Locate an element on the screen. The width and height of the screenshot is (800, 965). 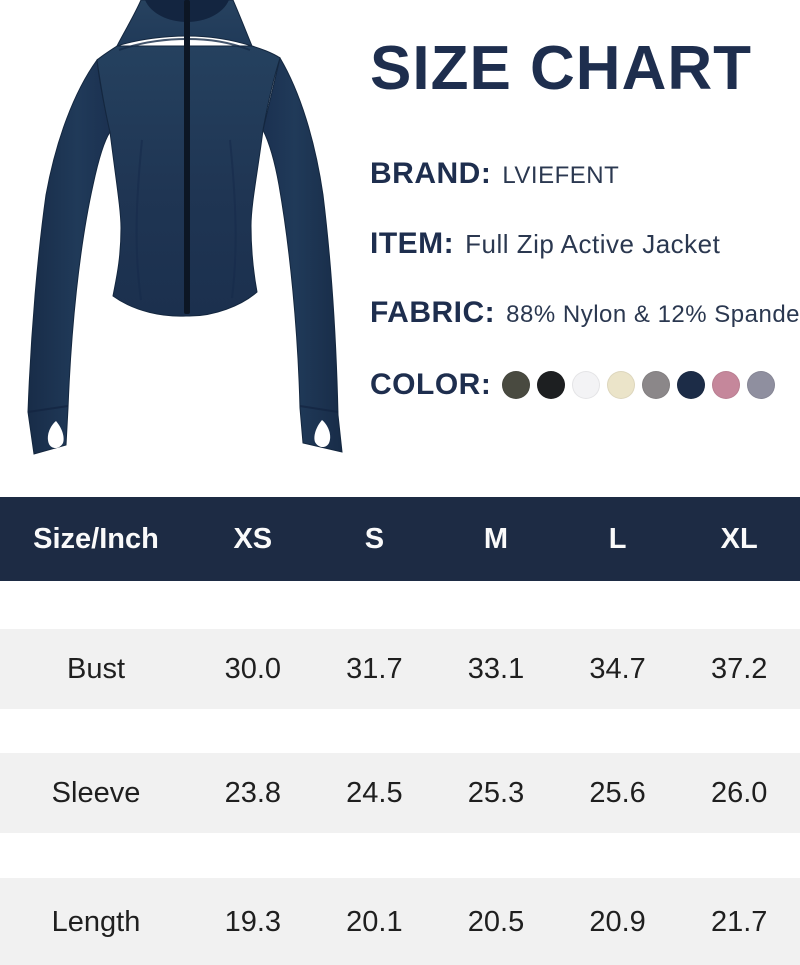
jacket-right-cuff-seam is located at coordinates (319, 409).